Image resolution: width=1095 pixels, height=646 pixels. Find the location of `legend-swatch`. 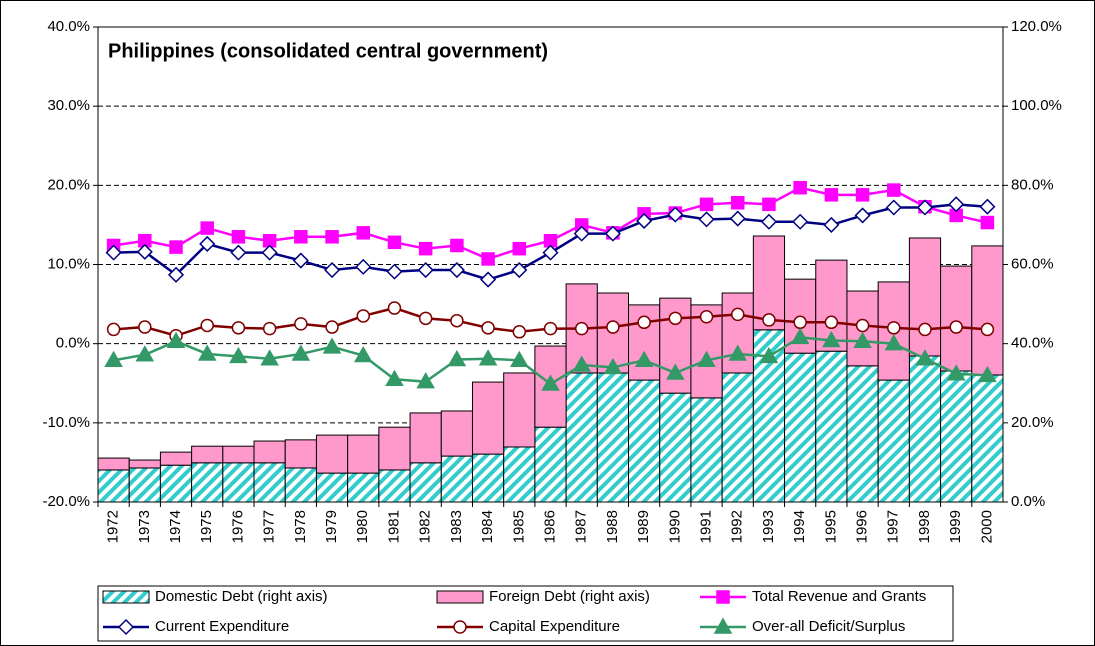

legend-swatch is located at coordinates (460, 597).